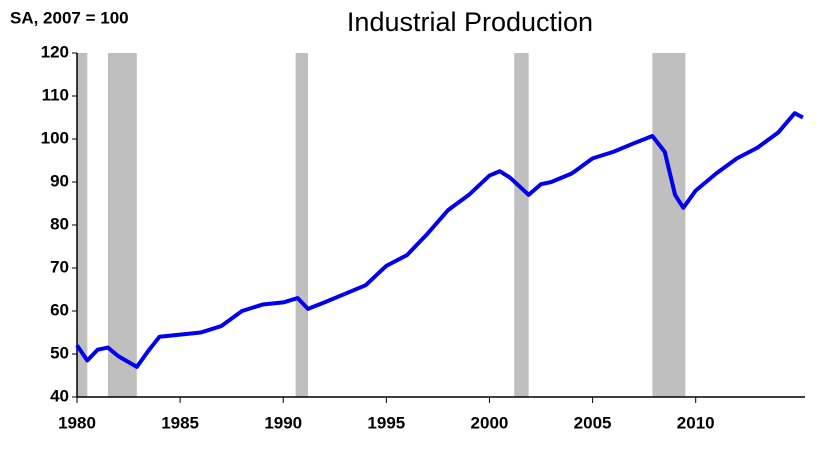 The image size is (834, 449). I want to click on y-tick-label: 80, so click(59, 223).